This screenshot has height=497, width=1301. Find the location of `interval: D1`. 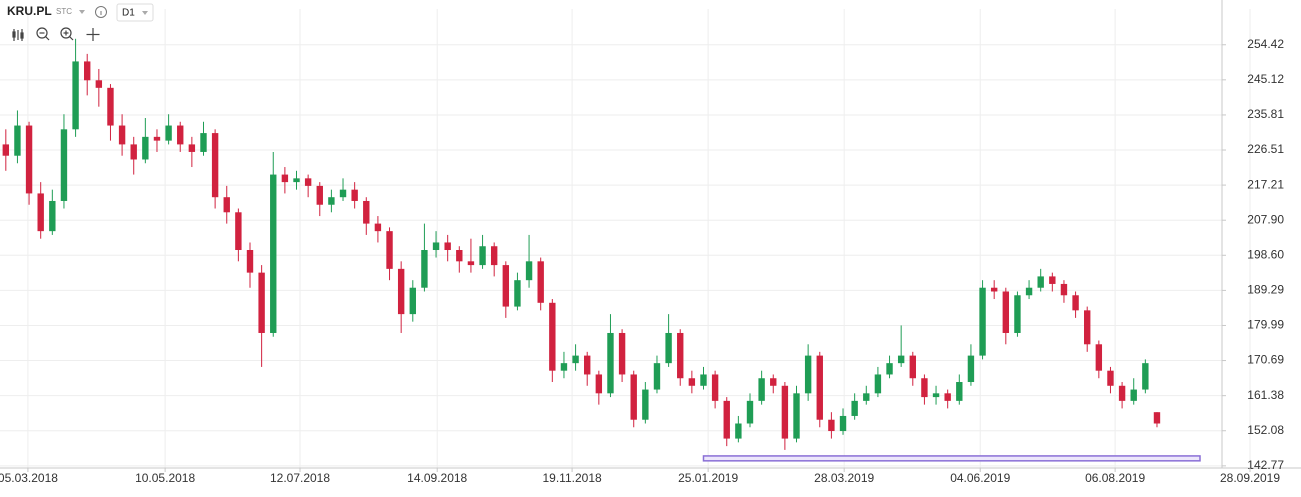

interval: D1 is located at coordinates (128, 13).